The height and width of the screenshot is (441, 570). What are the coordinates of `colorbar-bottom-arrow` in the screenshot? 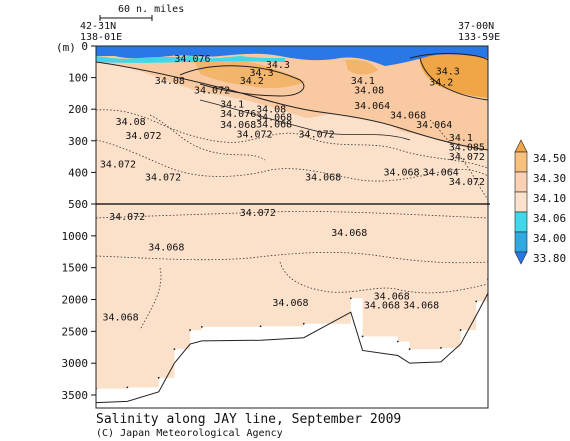 It's located at (521, 258).